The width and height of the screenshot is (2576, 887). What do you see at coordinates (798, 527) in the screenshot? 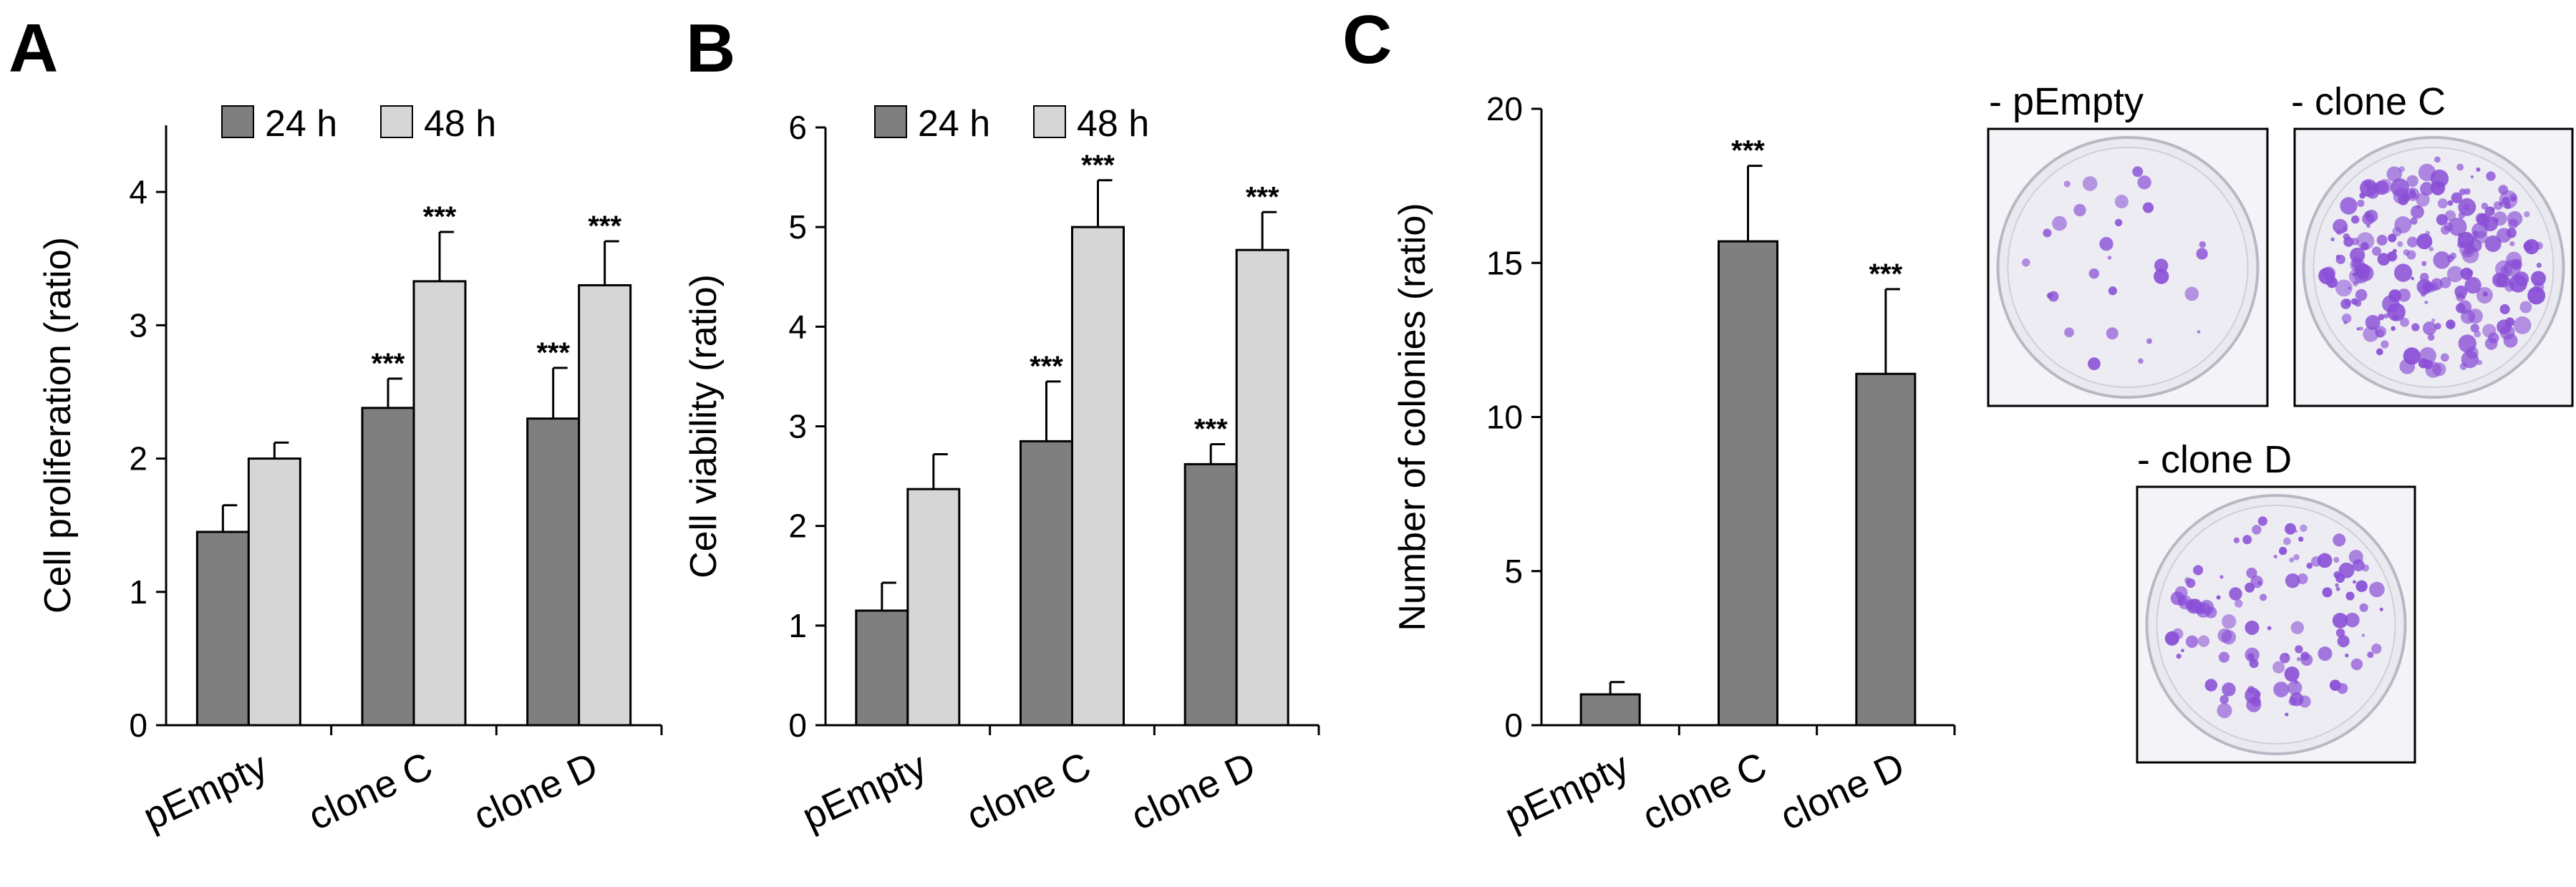
I see `chart-b-y-tick-label: 2` at bounding box center [798, 527].